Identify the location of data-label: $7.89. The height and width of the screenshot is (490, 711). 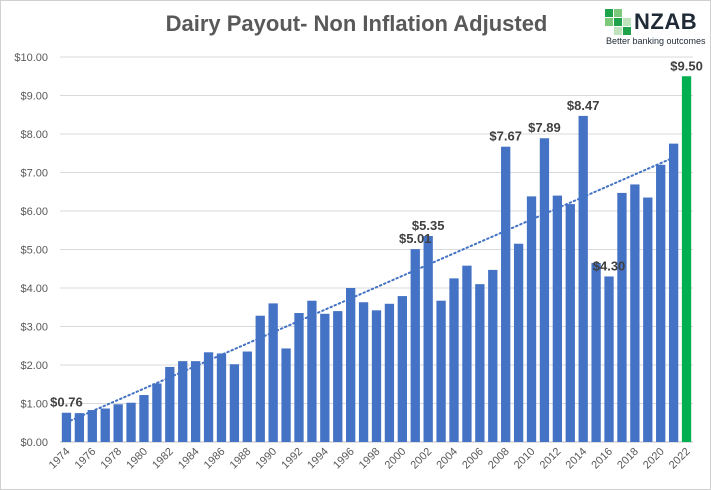
(544, 127).